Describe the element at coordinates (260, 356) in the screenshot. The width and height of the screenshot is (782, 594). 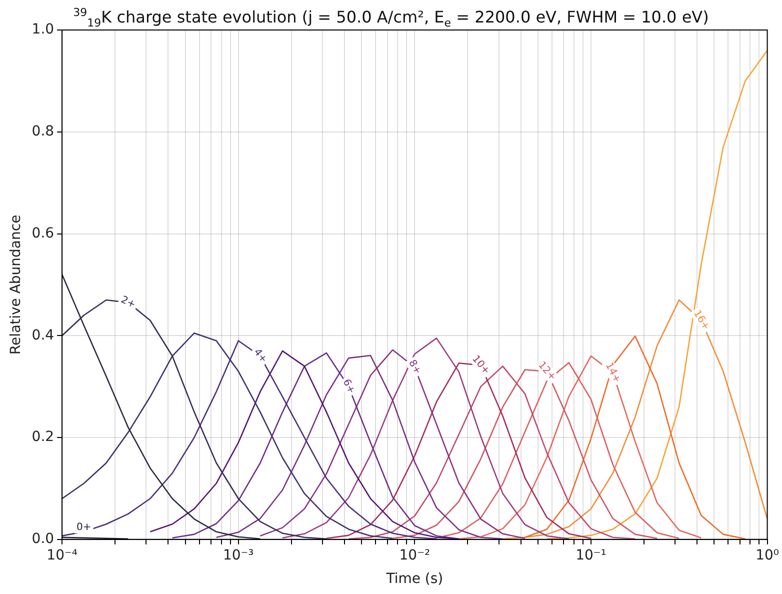
I see `series-label: 4+` at that location.